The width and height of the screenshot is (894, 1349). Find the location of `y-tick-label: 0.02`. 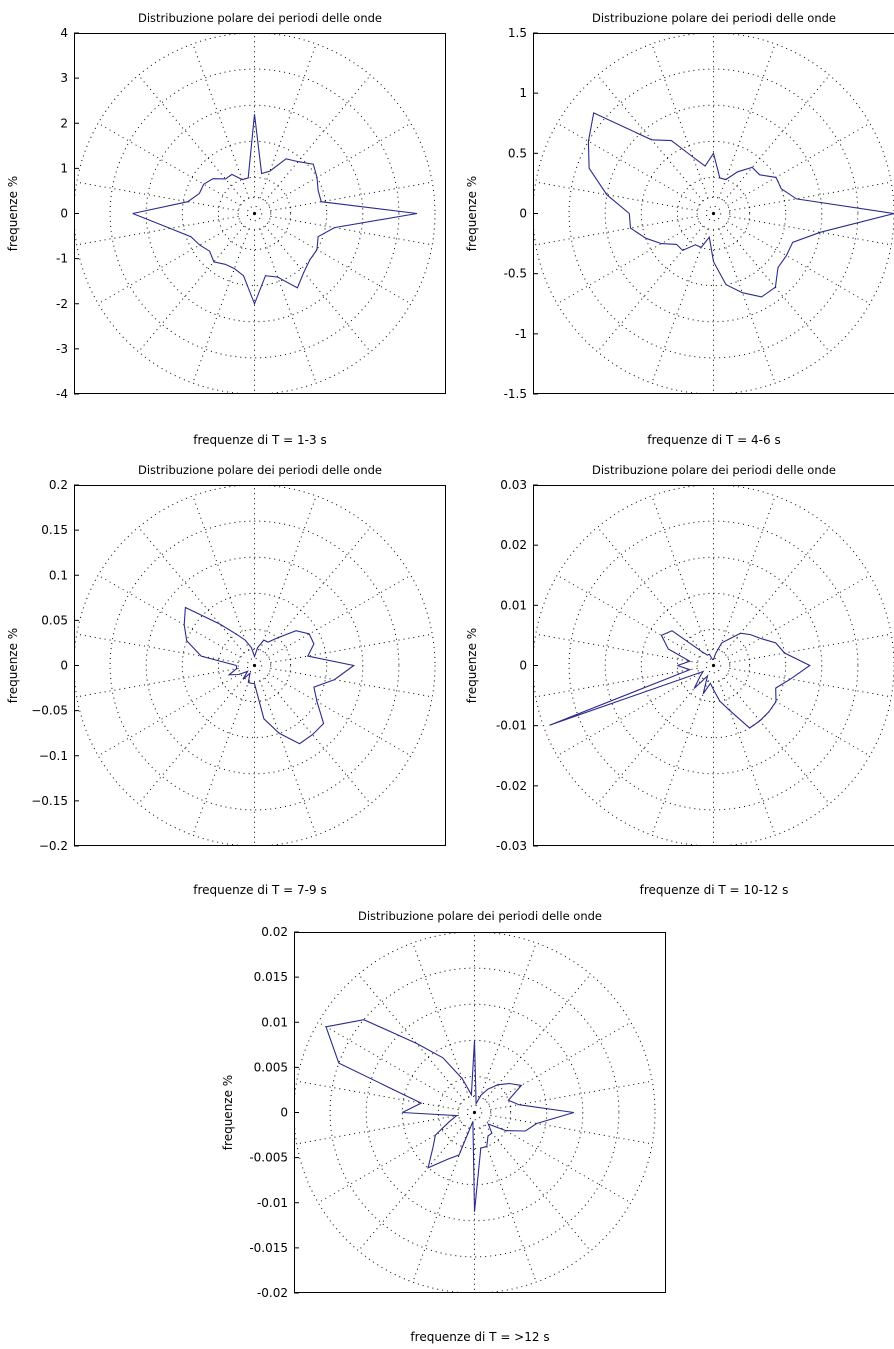

y-tick-label: 0.02 is located at coordinates (513, 545).